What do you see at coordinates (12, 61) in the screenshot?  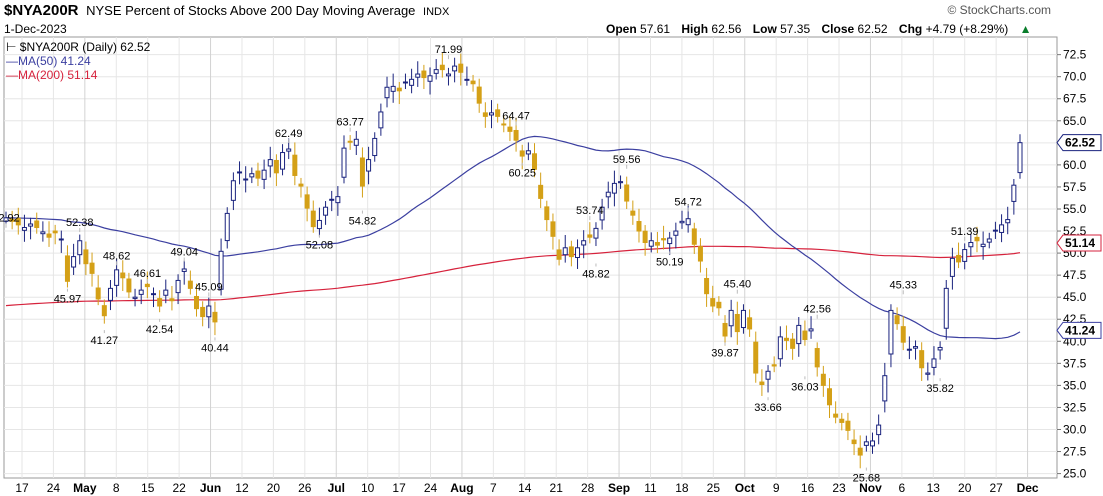 I see `line-icon: —` at bounding box center [12, 61].